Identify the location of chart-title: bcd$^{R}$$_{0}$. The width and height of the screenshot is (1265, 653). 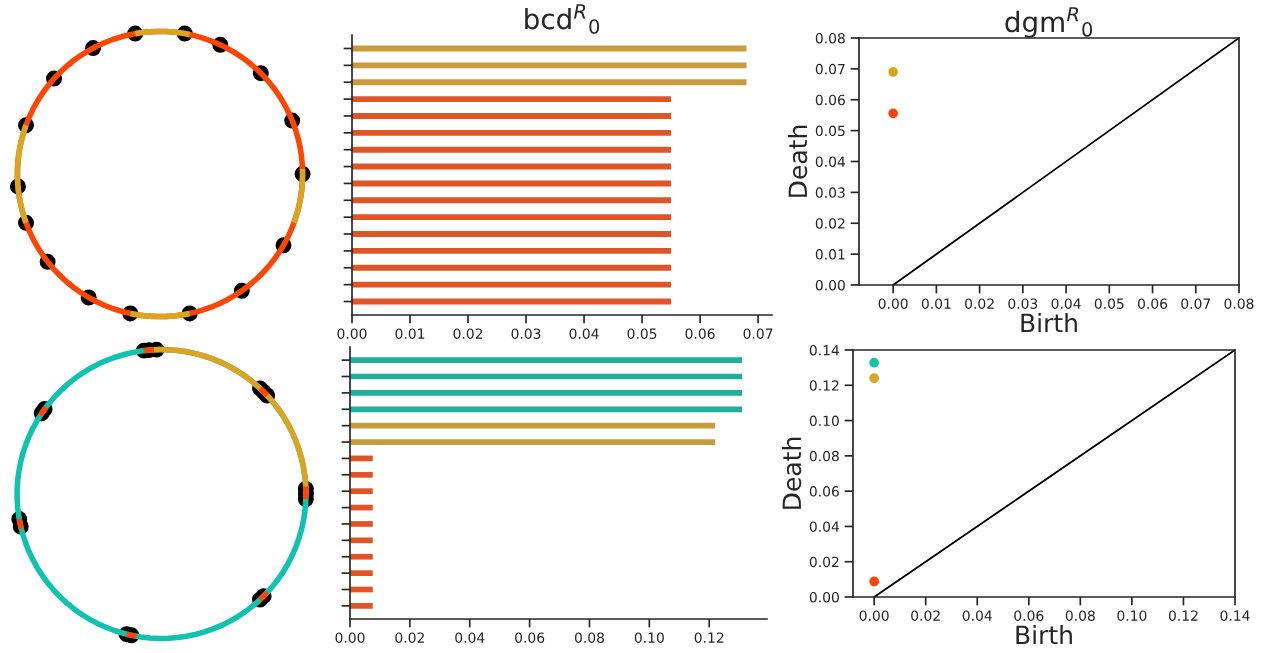
(562, 19).